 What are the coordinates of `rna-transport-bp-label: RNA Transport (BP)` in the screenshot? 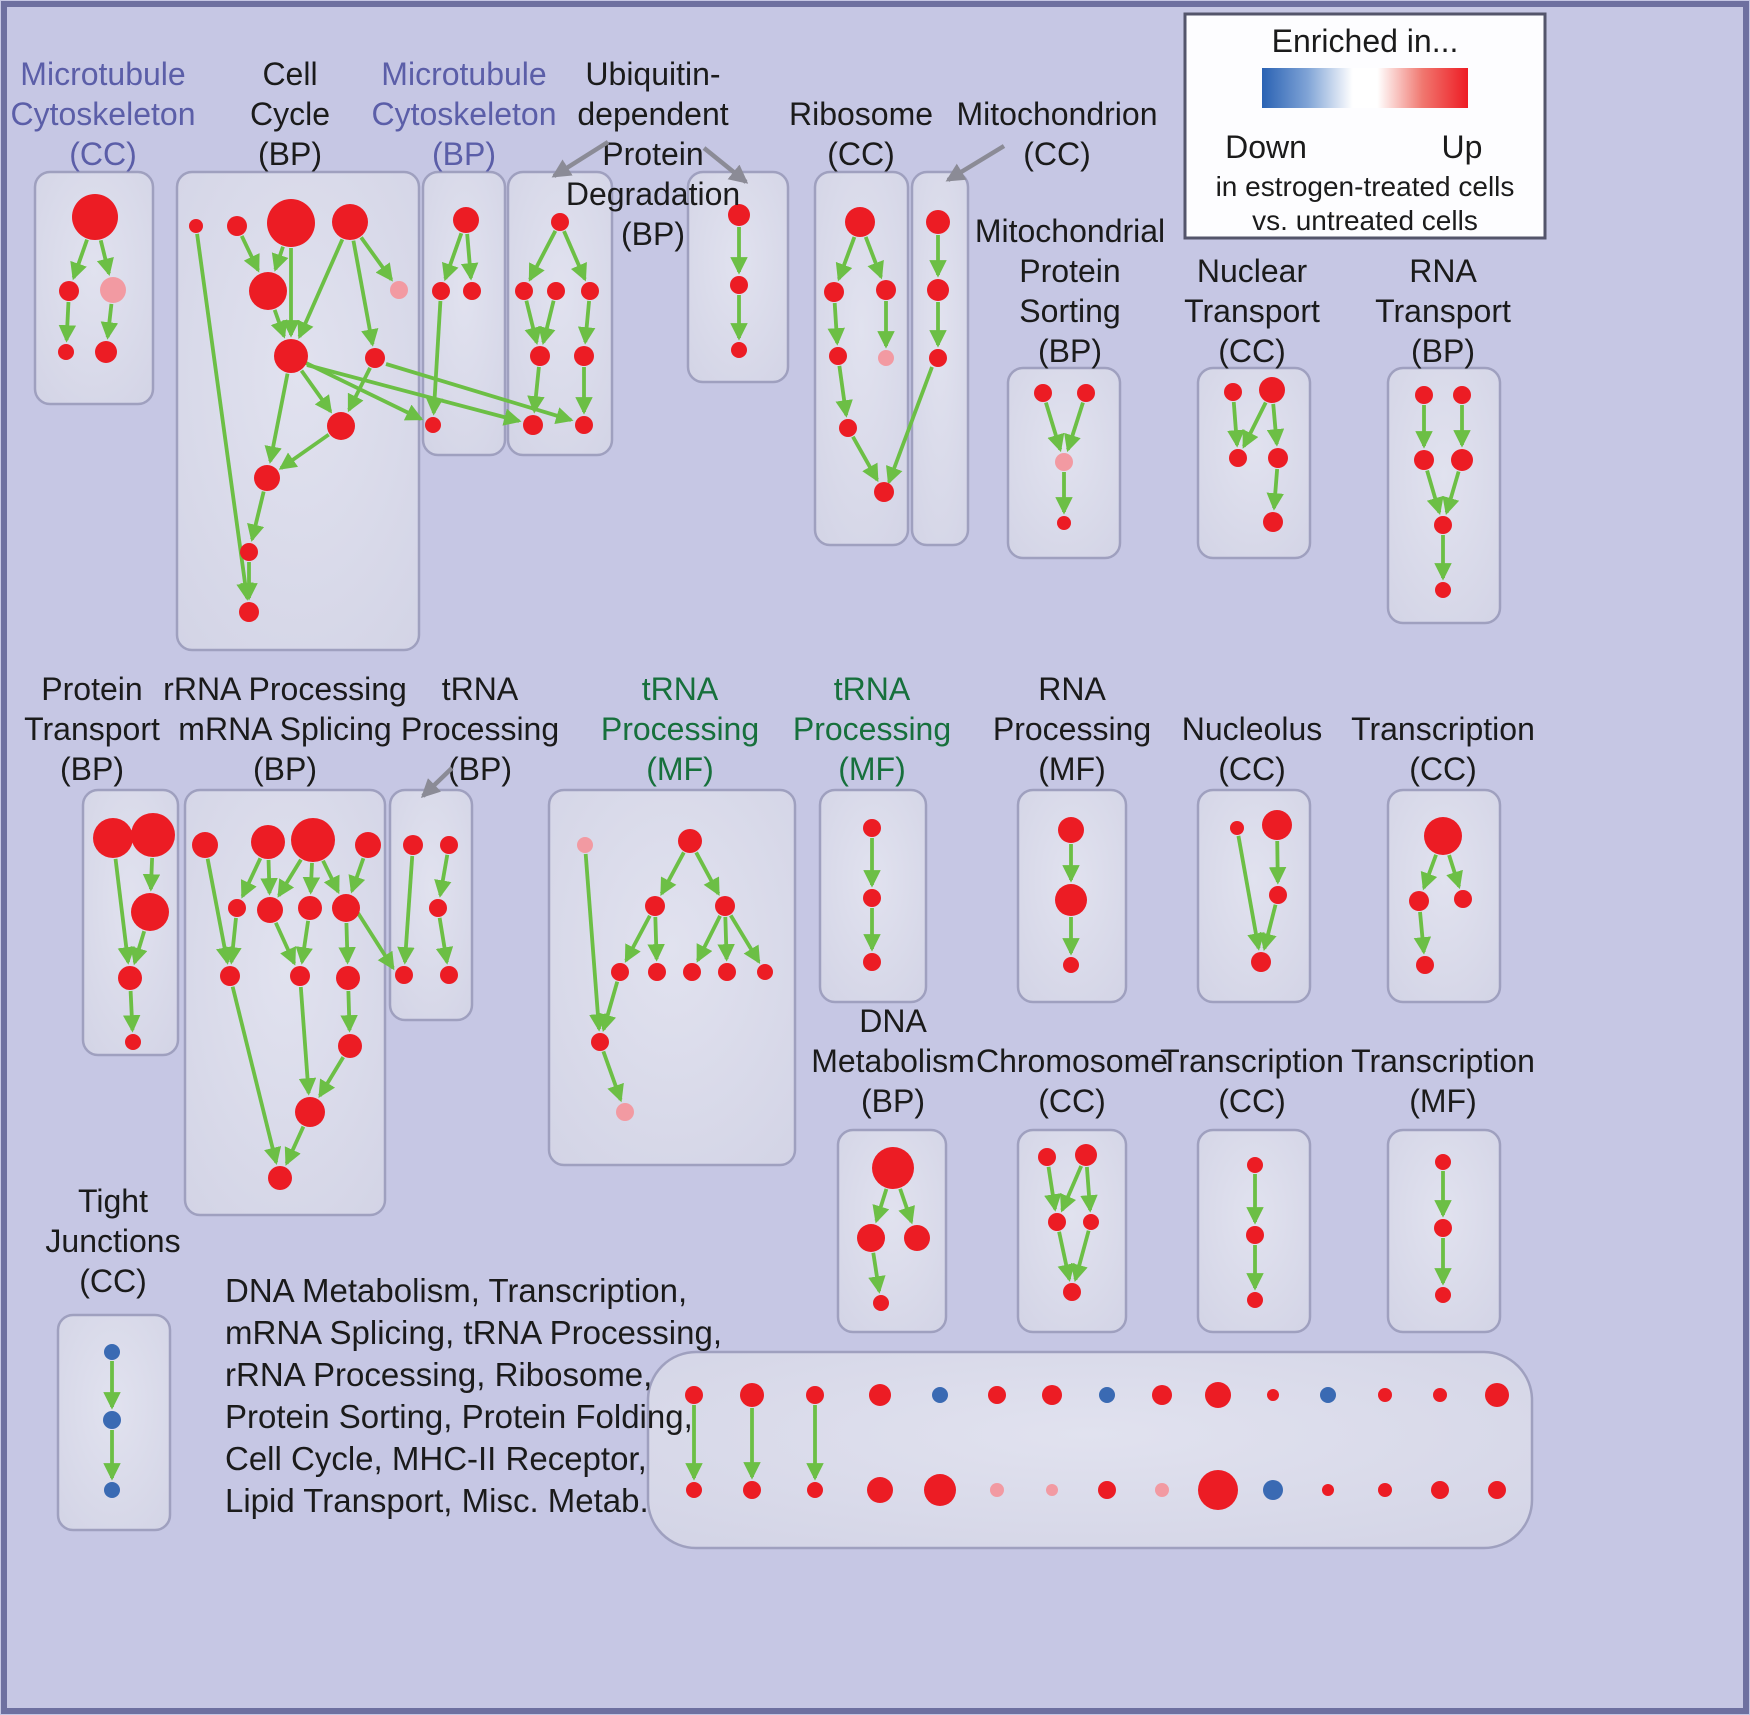 It's located at (1443, 311).